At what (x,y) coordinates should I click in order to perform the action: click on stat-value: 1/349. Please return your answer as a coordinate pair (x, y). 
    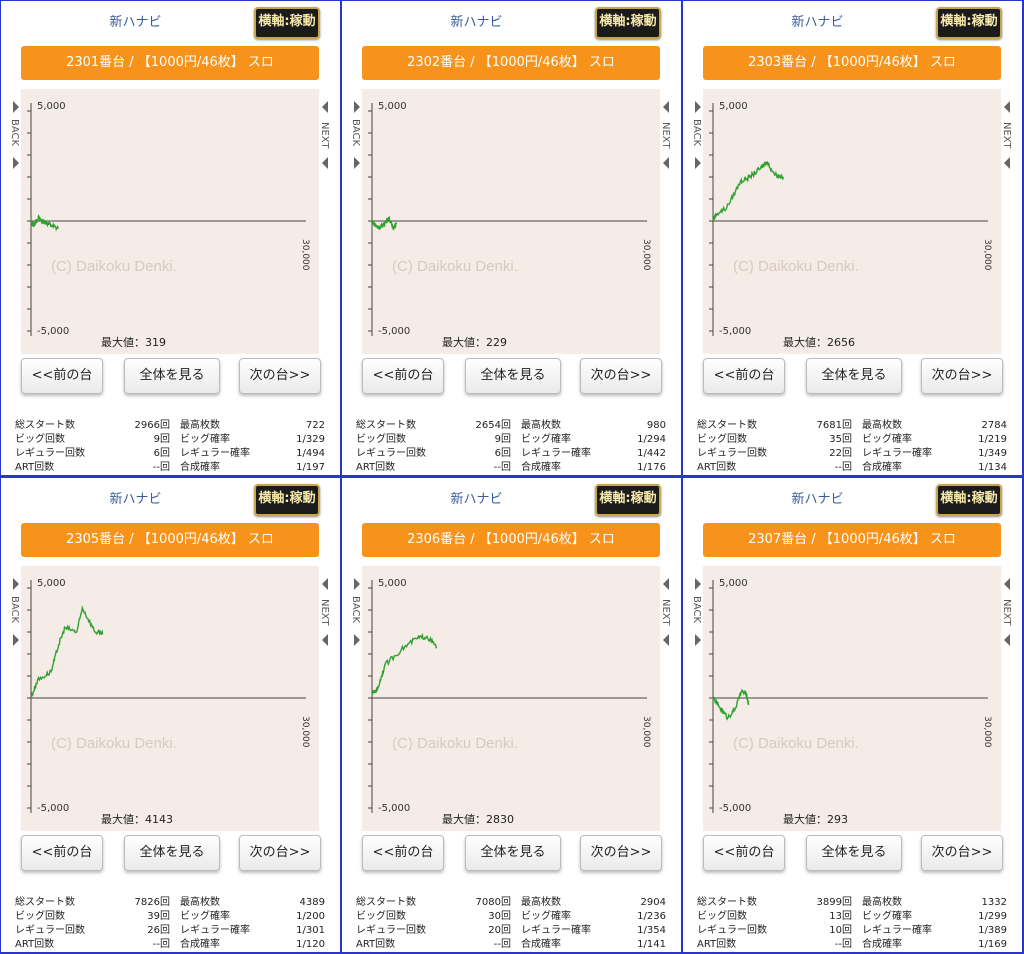
    Looking at the image, I should click on (992, 453).